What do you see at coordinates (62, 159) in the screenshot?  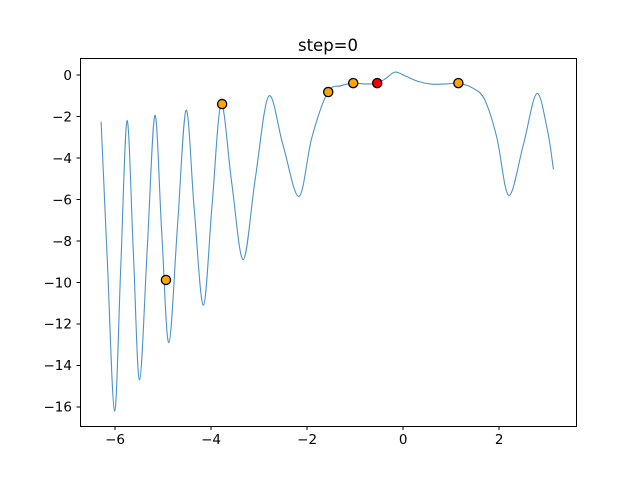 I see `y-tick-label: −4` at bounding box center [62, 159].